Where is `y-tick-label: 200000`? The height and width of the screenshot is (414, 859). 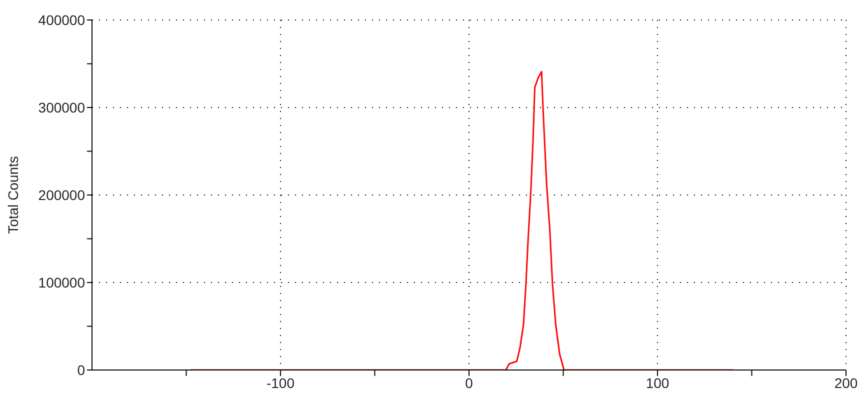
y-tick-label: 200000 is located at coordinates (62, 194).